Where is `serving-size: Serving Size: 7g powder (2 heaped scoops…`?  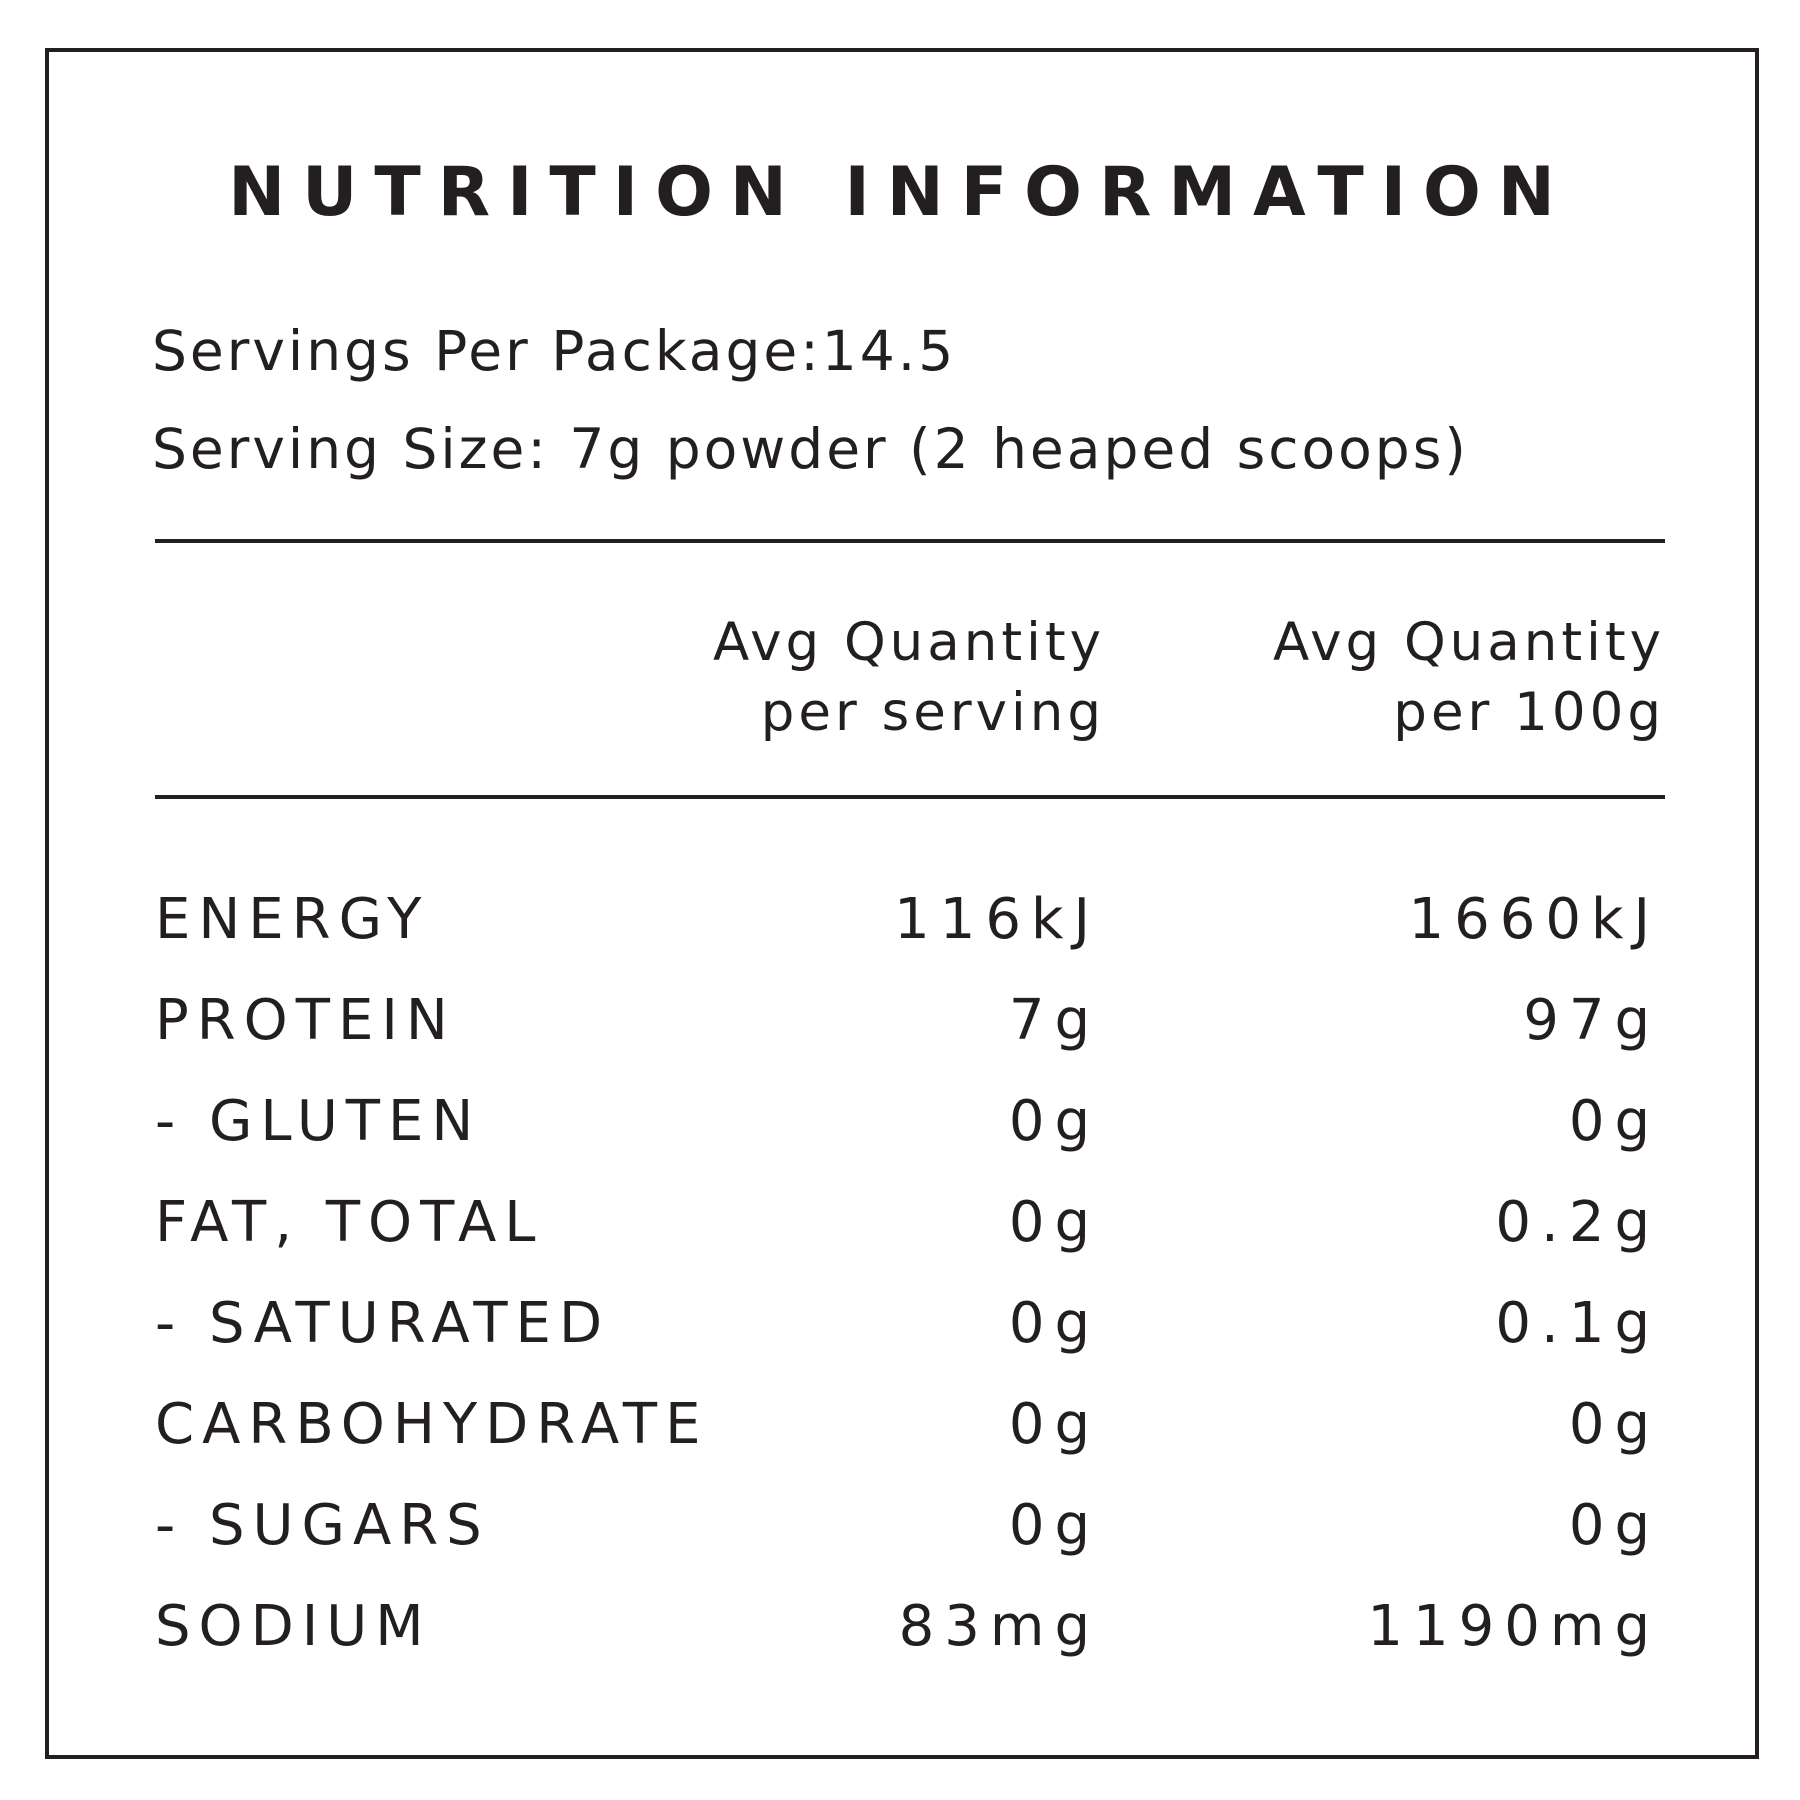 serving-size: Serving Size: 7g powder (2 heaped scoops… is located at coordinates (810, 449).